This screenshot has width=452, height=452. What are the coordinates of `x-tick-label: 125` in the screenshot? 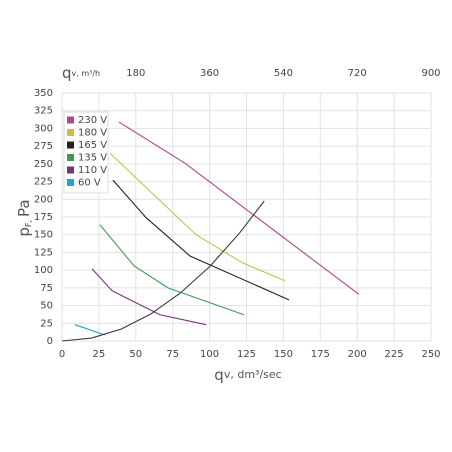 It's located at (246, 354).